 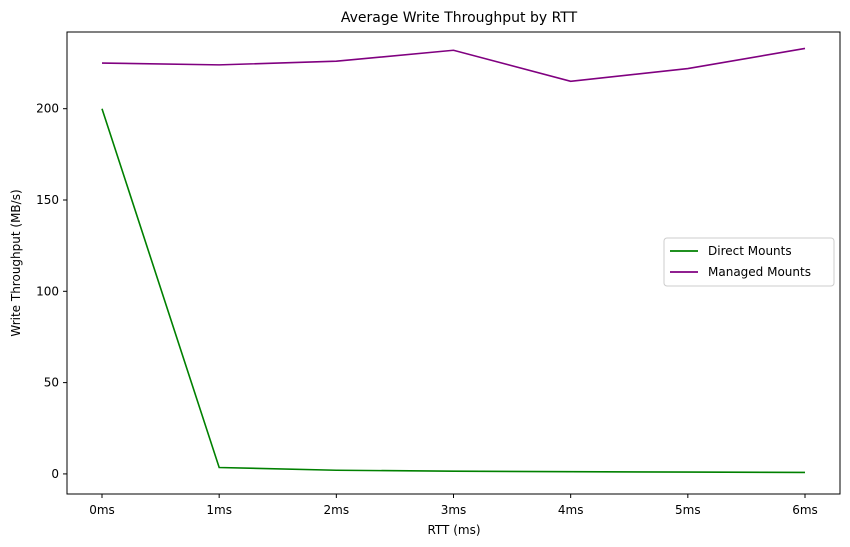 What do you see at coordinates (459, 18) in the screenshot?
I see `chart-title: Average Write Throughput by RTT` at bounding box center [459, 18].